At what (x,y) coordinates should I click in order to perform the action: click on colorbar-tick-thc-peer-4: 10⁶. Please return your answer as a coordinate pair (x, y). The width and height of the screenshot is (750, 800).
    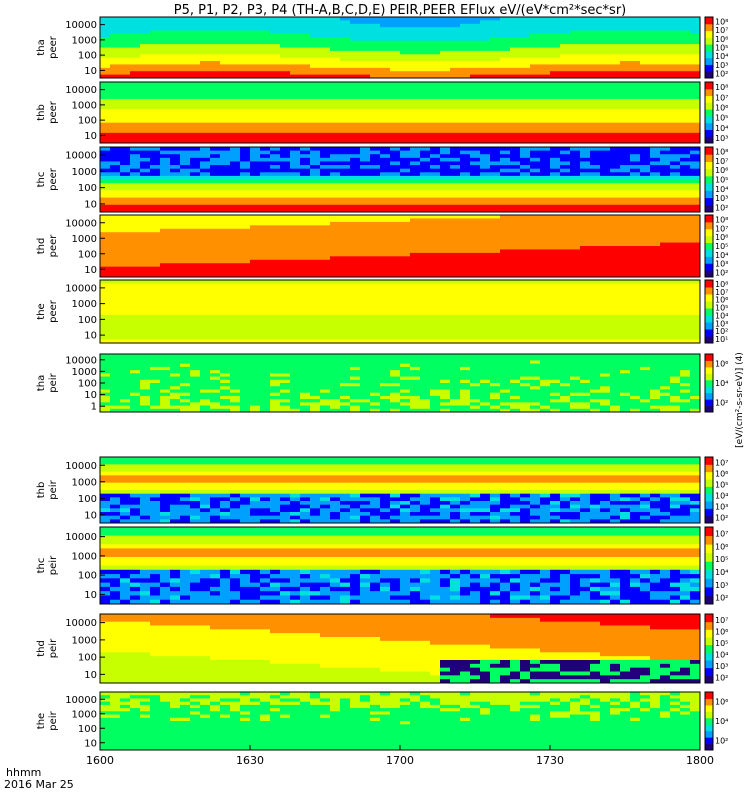
    Looking at the image, I should click on (721, 170).